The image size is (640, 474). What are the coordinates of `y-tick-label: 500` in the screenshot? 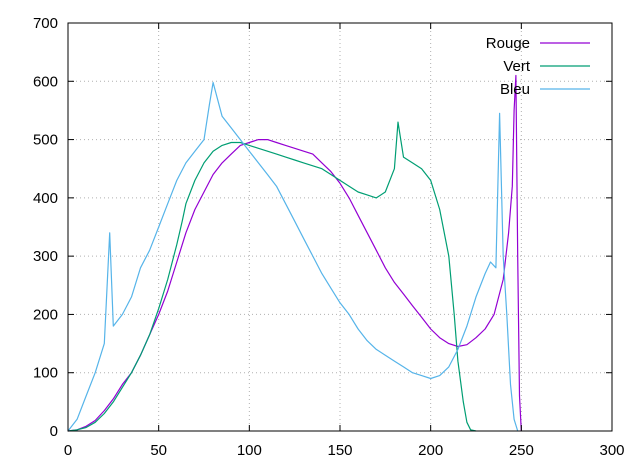 It's located at (45, 140).